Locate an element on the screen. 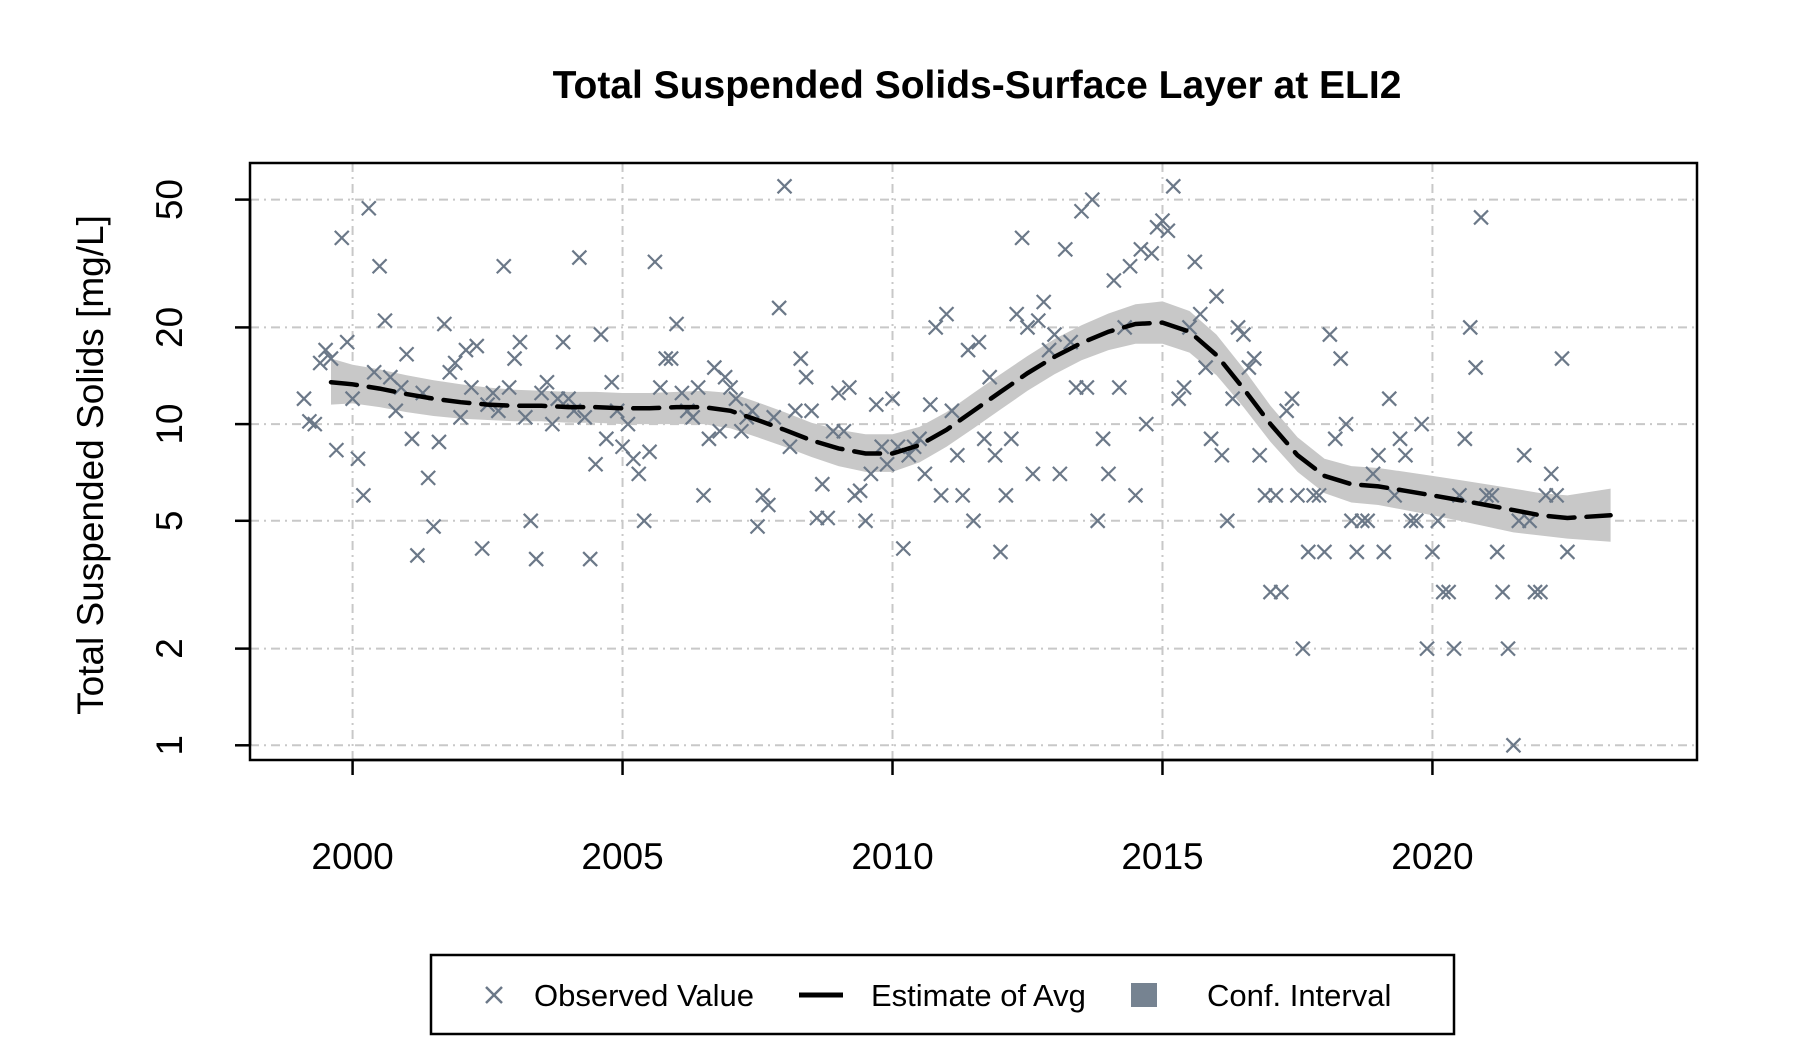 The height and width of the screenshot is (1050, 1800). legend-ci-swatch is located at coordinates (1144, 995).